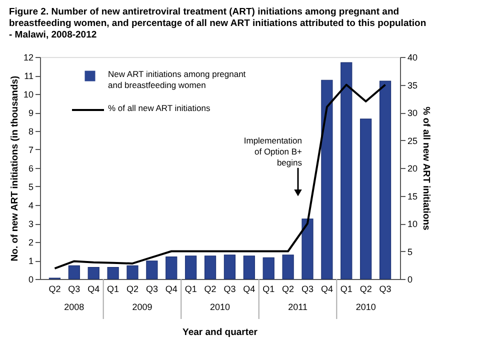  Describe the element at coordinates (426, 168) in the screenshot. I see `y2-axis-title: % of all new ART initiations` at that location.